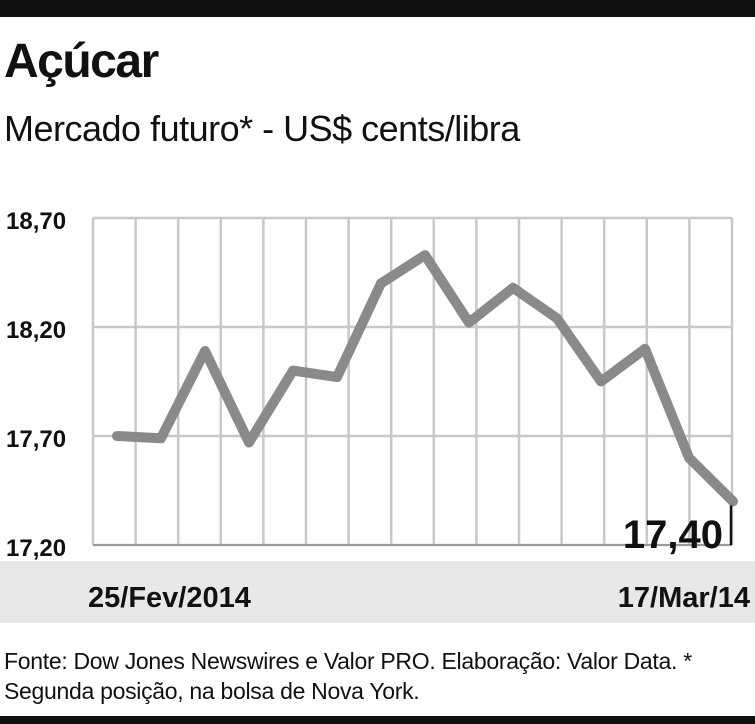  I want to click on x-axis-band, so click(377, 592).